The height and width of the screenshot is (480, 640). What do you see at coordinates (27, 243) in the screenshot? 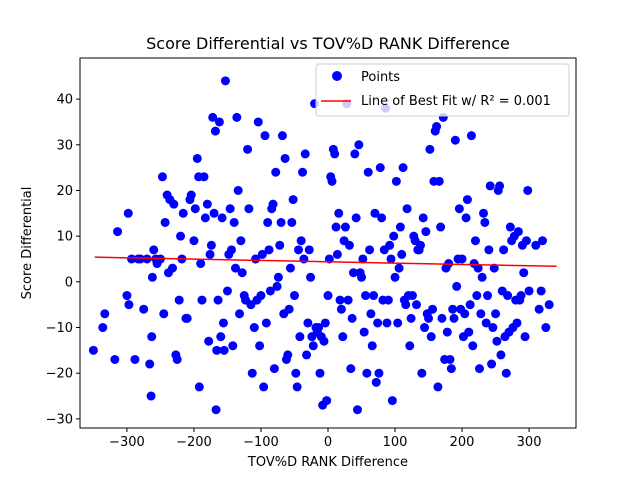
I see `y-axis-label: Score Differential` at bounding box center [27, 243].